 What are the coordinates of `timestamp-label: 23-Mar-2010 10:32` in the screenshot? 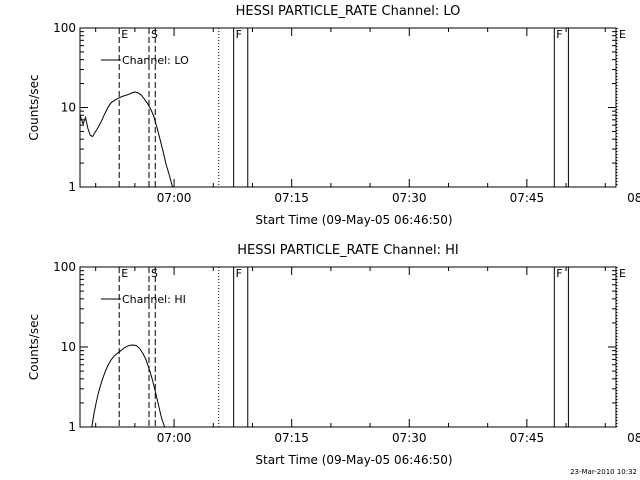 It's located at (603, 472).